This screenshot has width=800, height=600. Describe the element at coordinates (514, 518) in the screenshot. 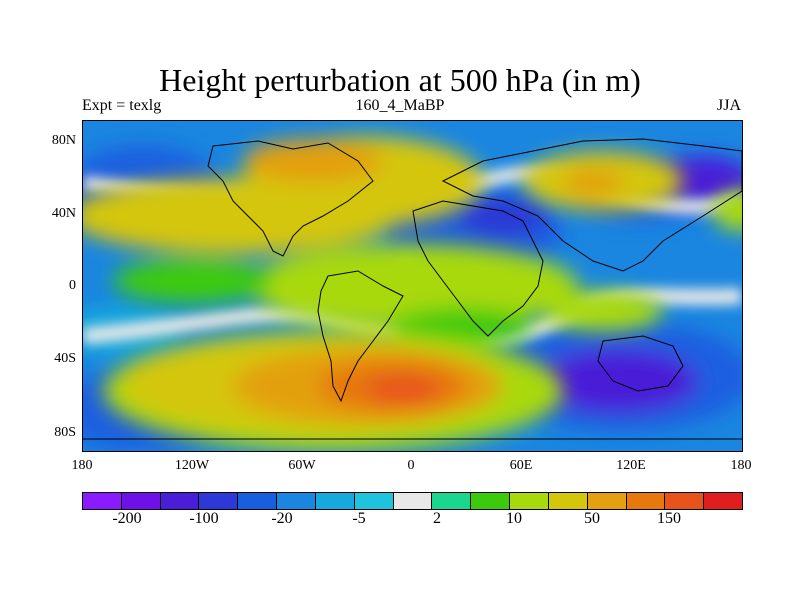

I see `colorbar-label: 10` at that location.